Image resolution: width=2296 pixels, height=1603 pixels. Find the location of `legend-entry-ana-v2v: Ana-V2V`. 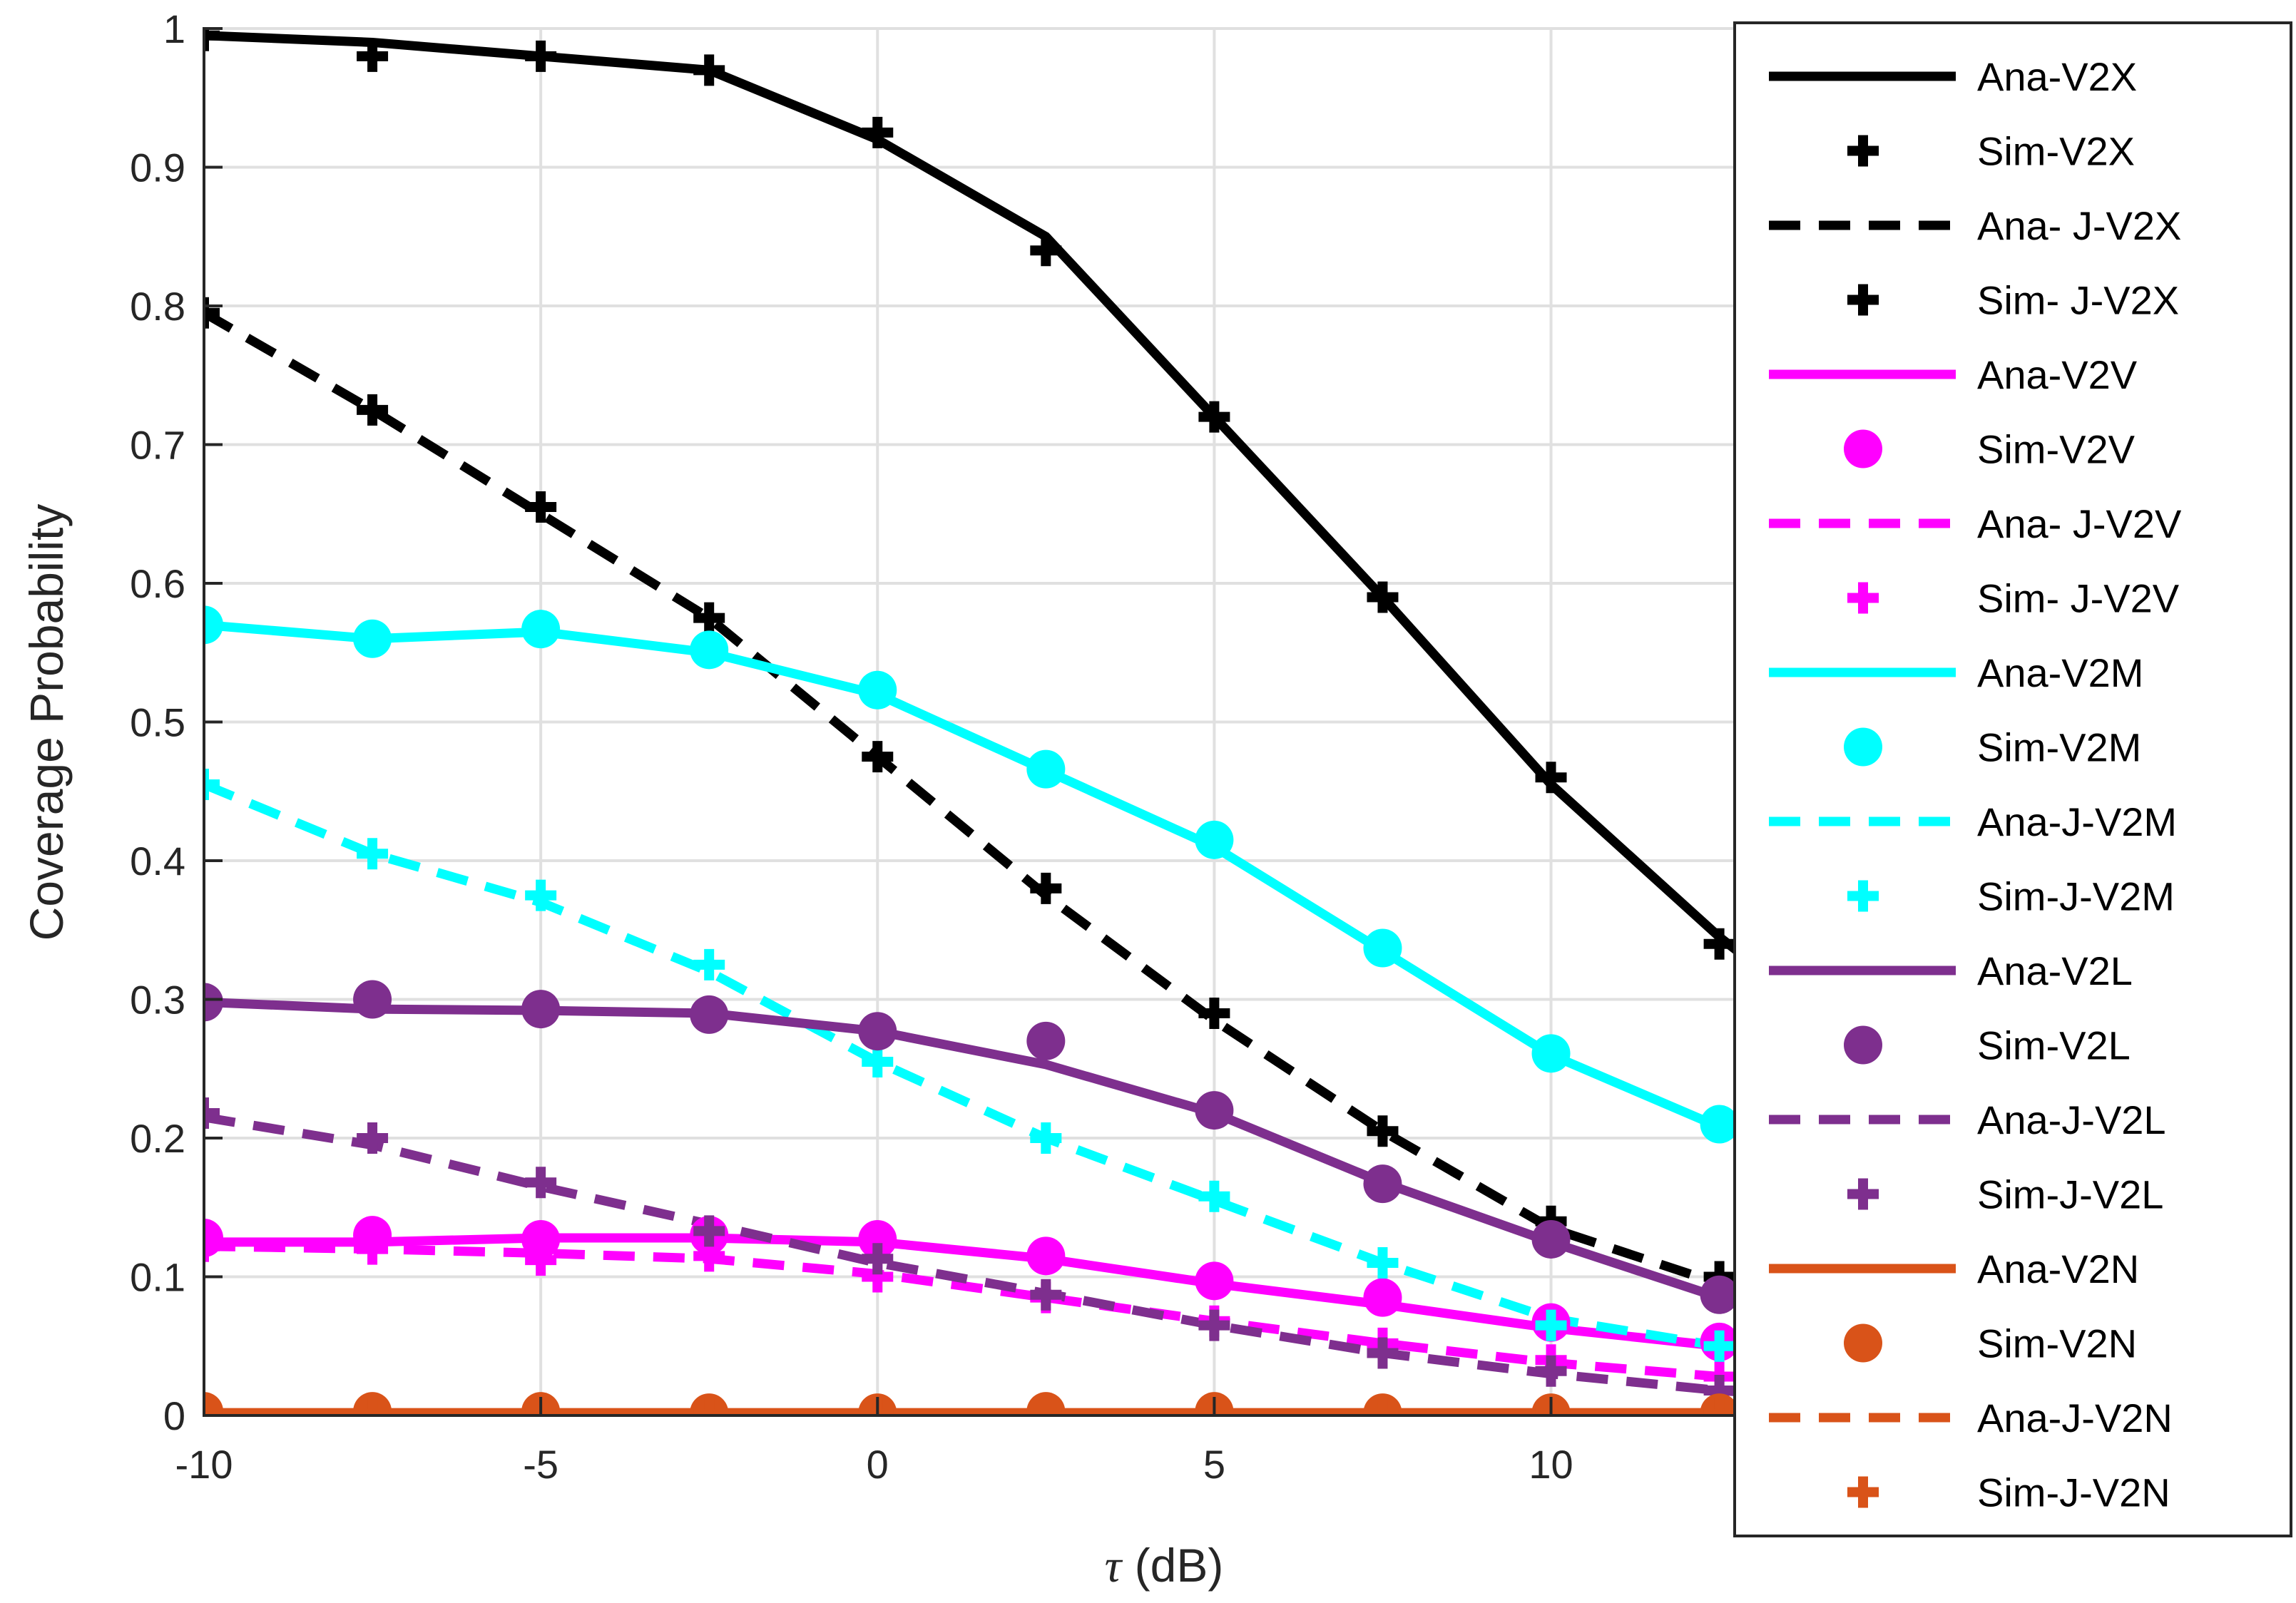

legend-entry-ana-v2v: Ana-V2V is located at coordinates (1953, 374).